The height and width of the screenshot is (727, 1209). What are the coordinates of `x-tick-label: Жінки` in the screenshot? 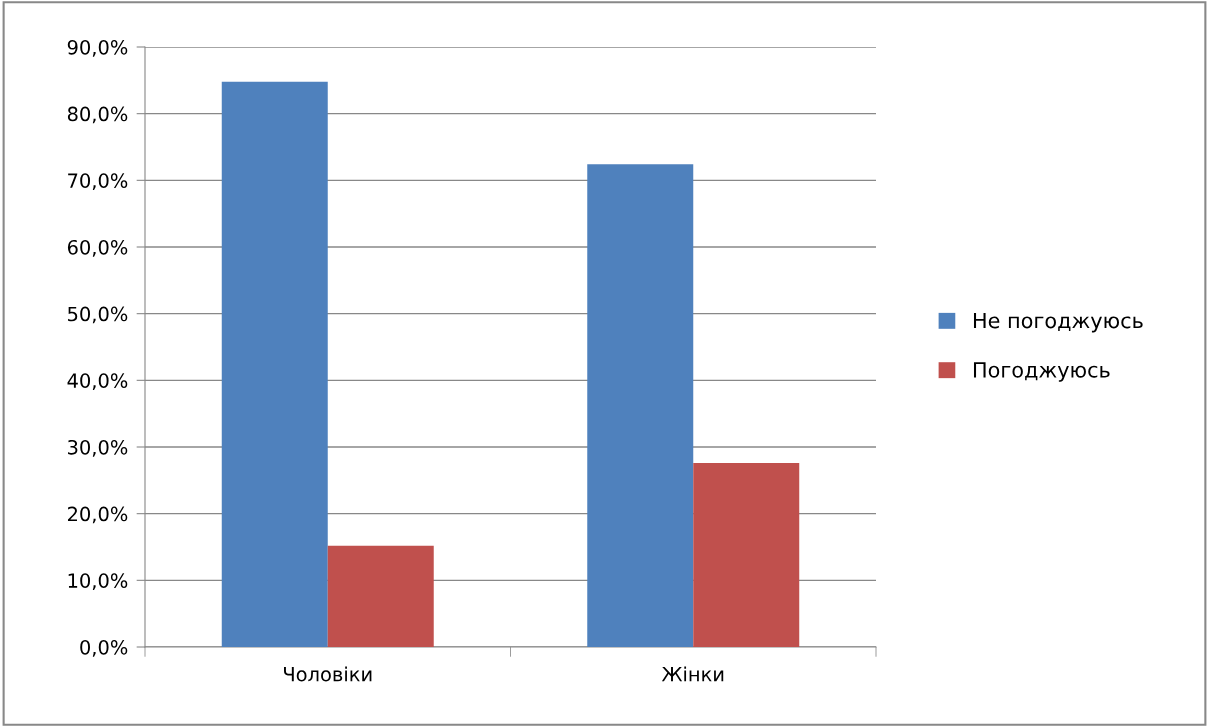 It's located at (692, 674).